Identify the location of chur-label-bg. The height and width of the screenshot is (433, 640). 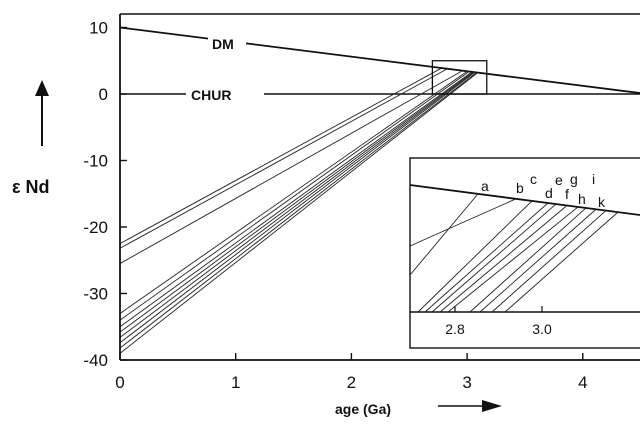
(225, 94).